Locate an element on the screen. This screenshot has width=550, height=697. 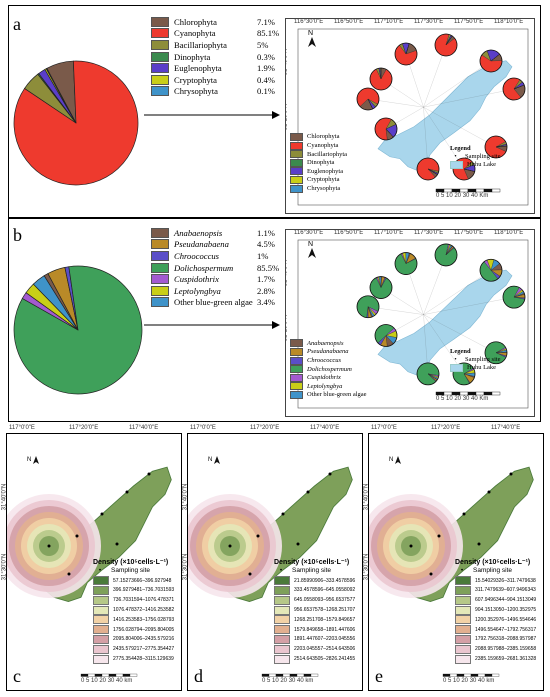
density-class-label: 956.6537578–1268.251707 is located at coordinates (325, 610).